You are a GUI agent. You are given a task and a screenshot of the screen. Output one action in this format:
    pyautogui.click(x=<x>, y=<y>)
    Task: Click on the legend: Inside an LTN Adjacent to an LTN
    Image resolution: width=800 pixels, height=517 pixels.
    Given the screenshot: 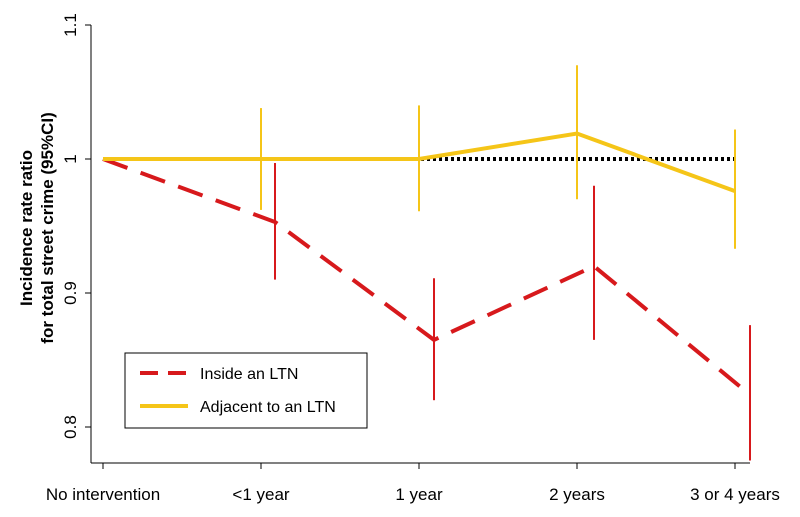 What is the action you would take?
    pyautogui.click(x=246, y=390)
    